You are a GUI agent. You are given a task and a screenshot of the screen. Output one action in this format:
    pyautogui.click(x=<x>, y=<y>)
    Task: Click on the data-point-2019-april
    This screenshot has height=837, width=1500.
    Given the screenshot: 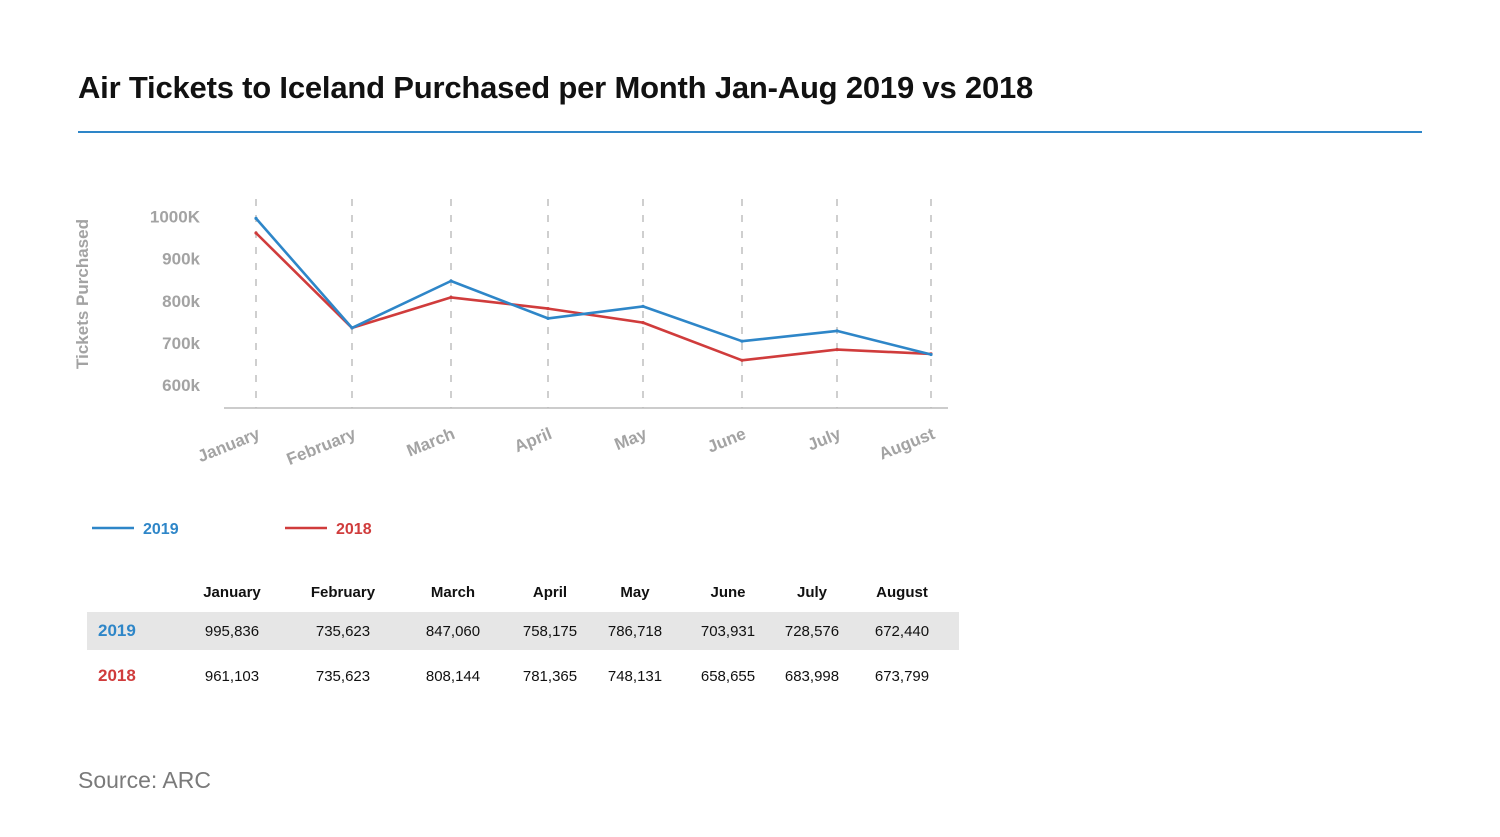 What is the action you would take?
    pyautogui.click(x=548, y=318)
    